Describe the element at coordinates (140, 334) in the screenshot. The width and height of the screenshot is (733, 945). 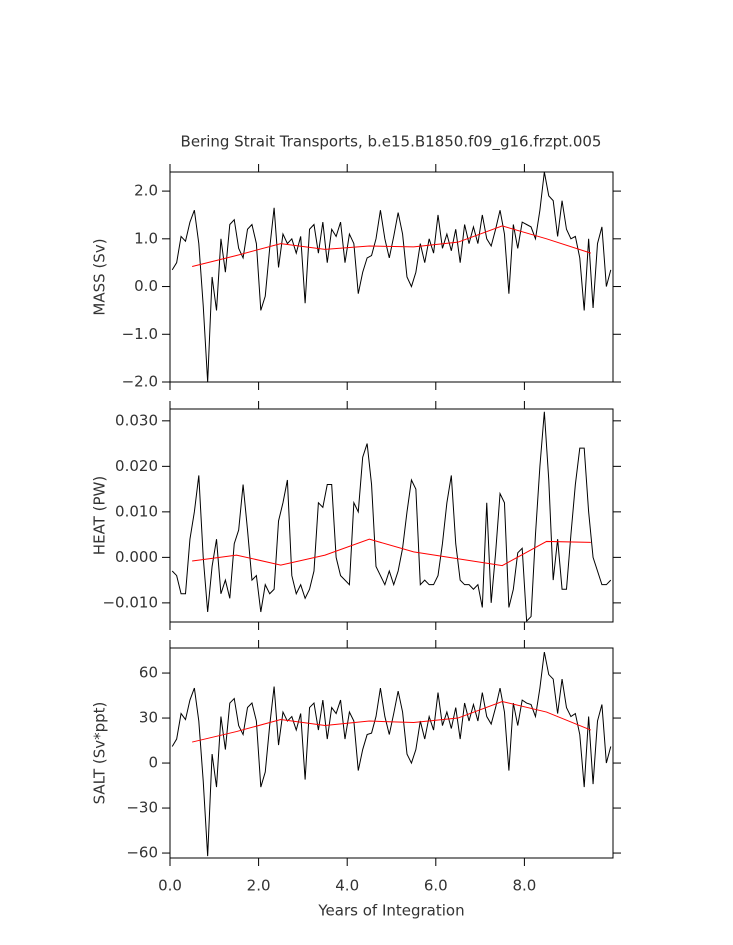
I see `y-tick-label: −1.0` at that location.